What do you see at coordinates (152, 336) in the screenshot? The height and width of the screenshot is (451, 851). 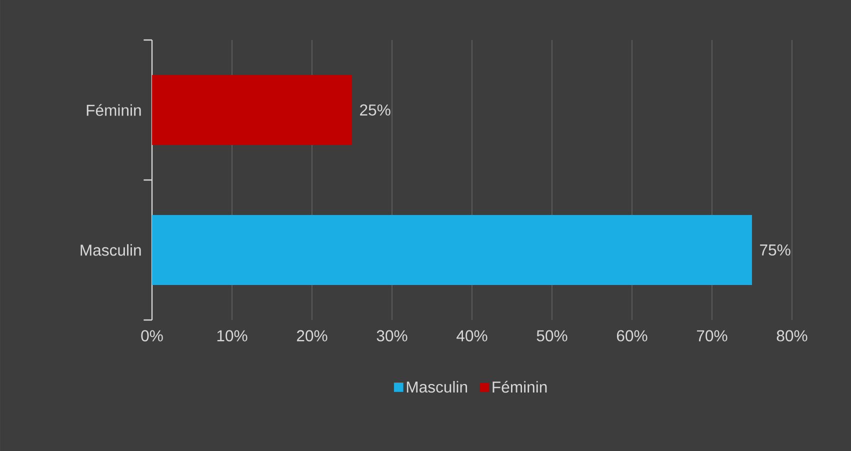 I see `x-tick-label: 0%` at bounding box center [152, 336].